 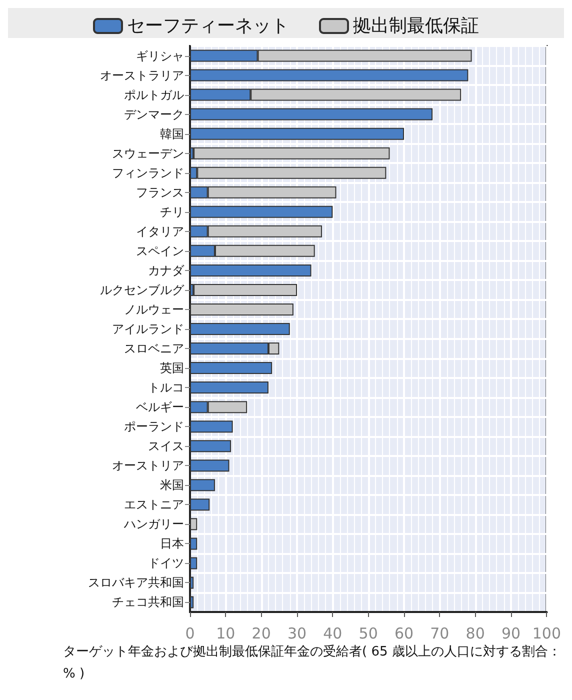 I want to click on x-tick-label: 50, so click(x=368, y=633).